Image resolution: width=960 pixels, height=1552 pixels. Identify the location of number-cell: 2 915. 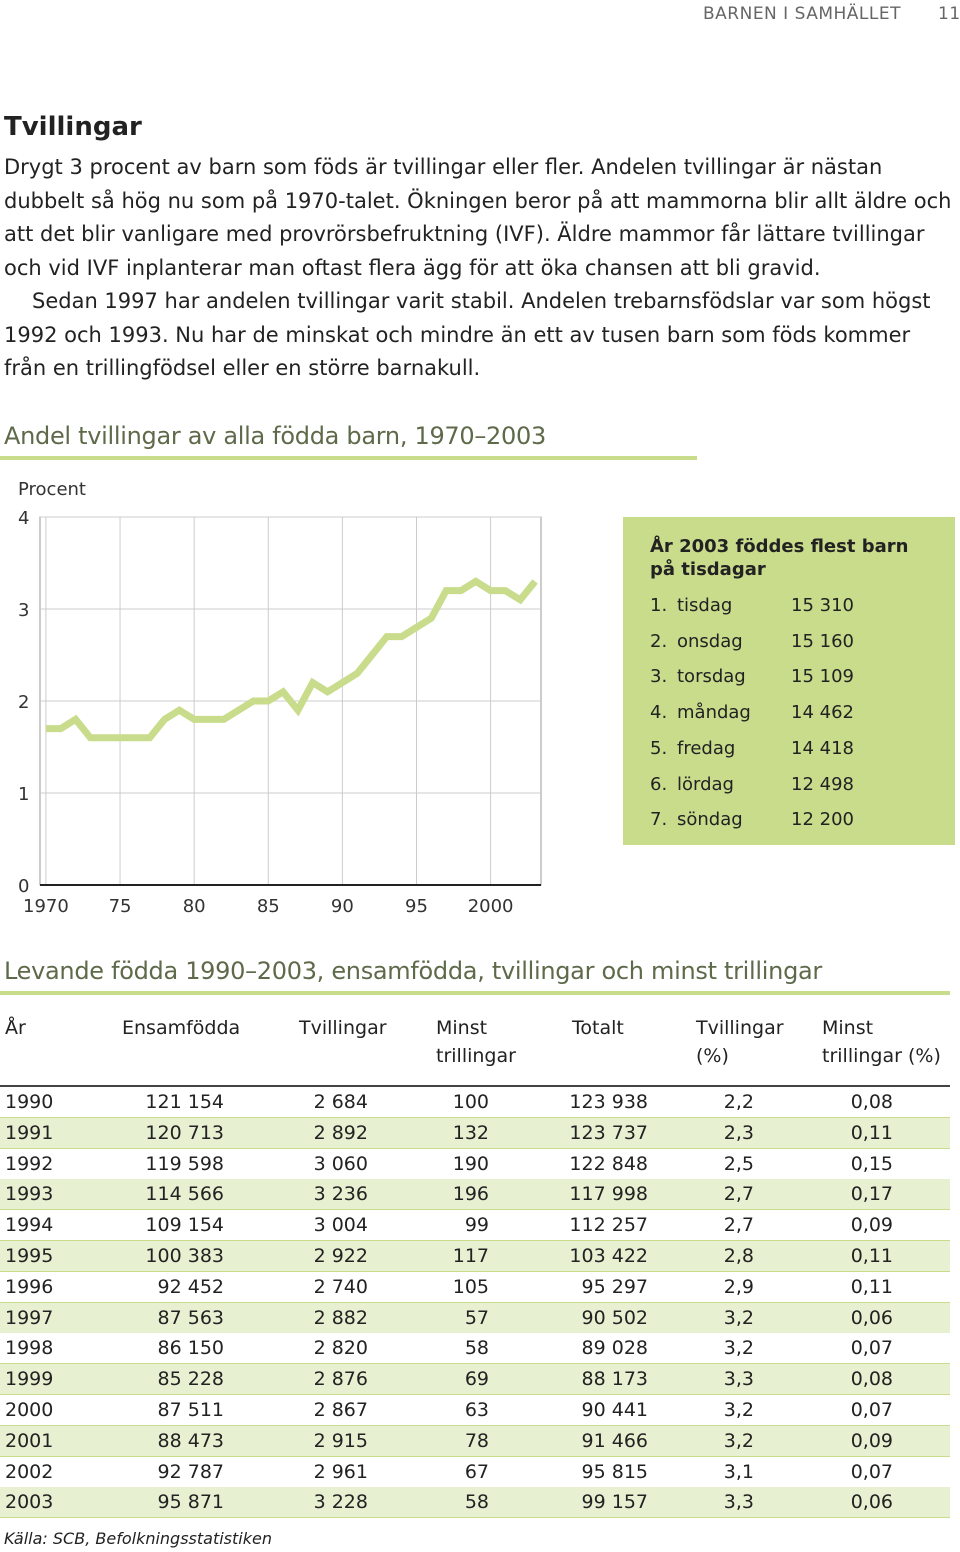
(340, 1440).